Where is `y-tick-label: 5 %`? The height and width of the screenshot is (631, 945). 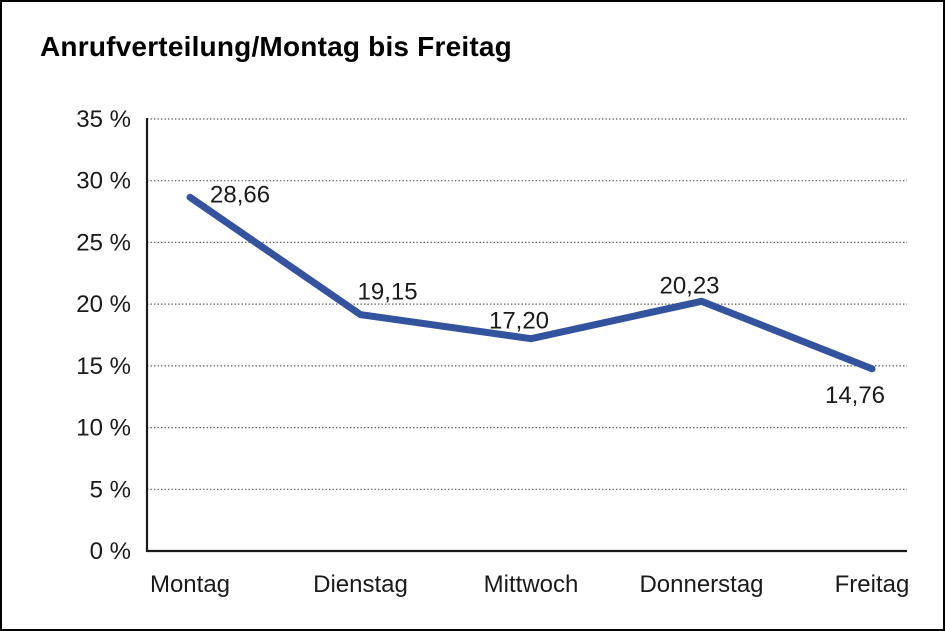 y-tick-label: 5 % is located at coordinates (110, 489).